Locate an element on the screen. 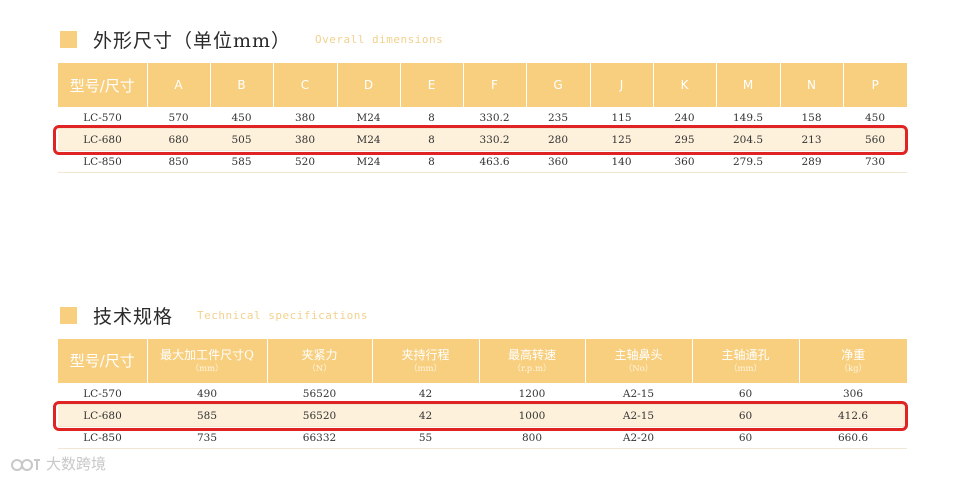 Image resolution: width=955 pixels, height=483 pixels. column-header: 最高转速 （r.p.m） is located at coordinates (532, 361).